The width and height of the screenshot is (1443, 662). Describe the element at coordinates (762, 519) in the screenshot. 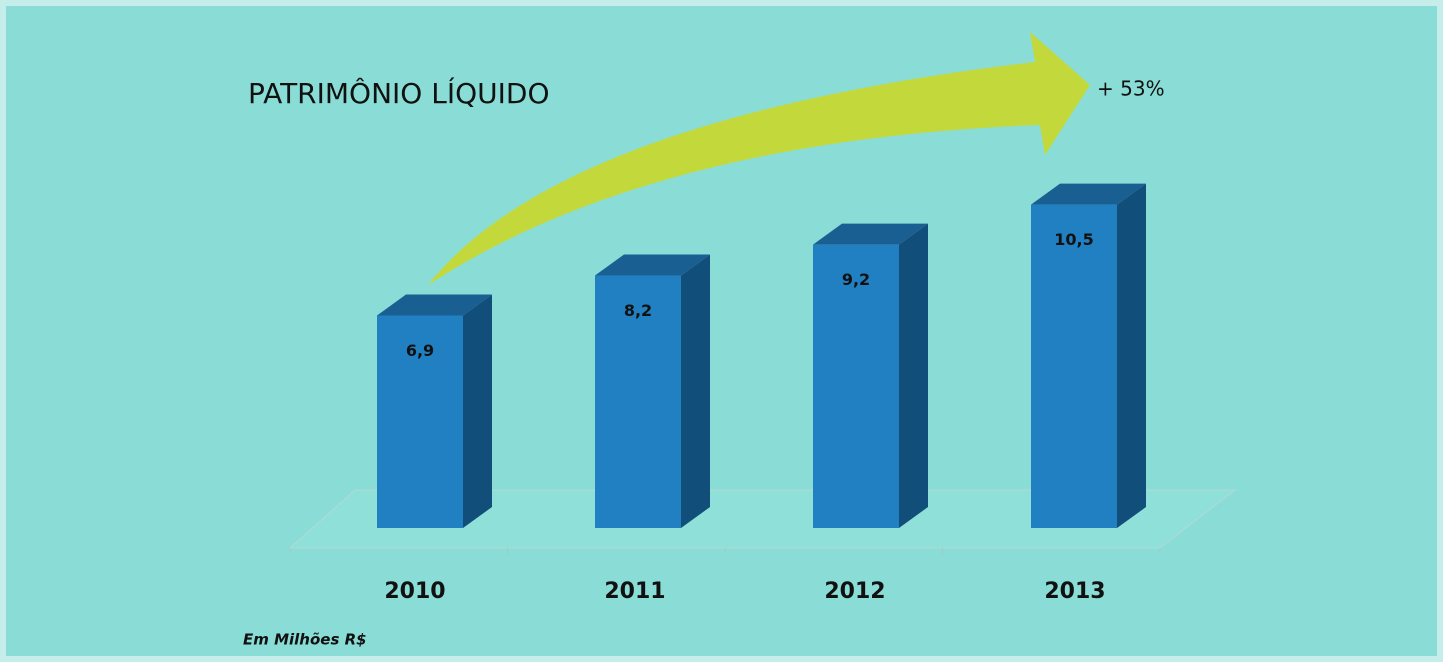

I see `floor` at that location.